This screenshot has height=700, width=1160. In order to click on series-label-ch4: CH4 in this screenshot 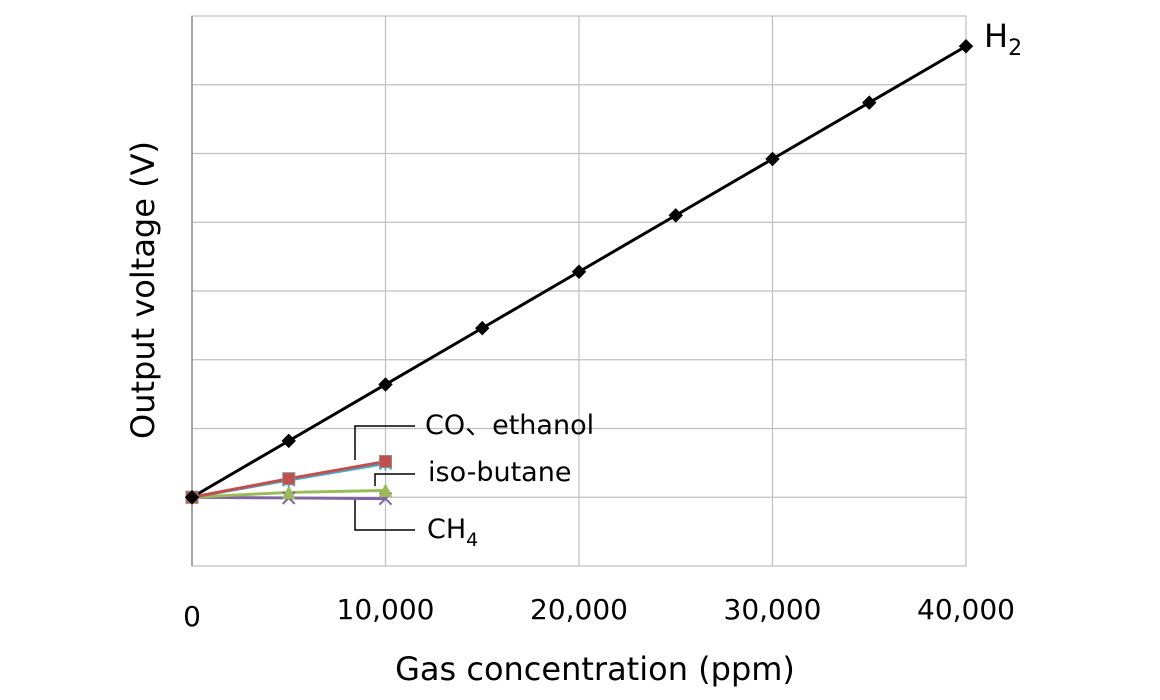, I will do `click(452, 532)`.